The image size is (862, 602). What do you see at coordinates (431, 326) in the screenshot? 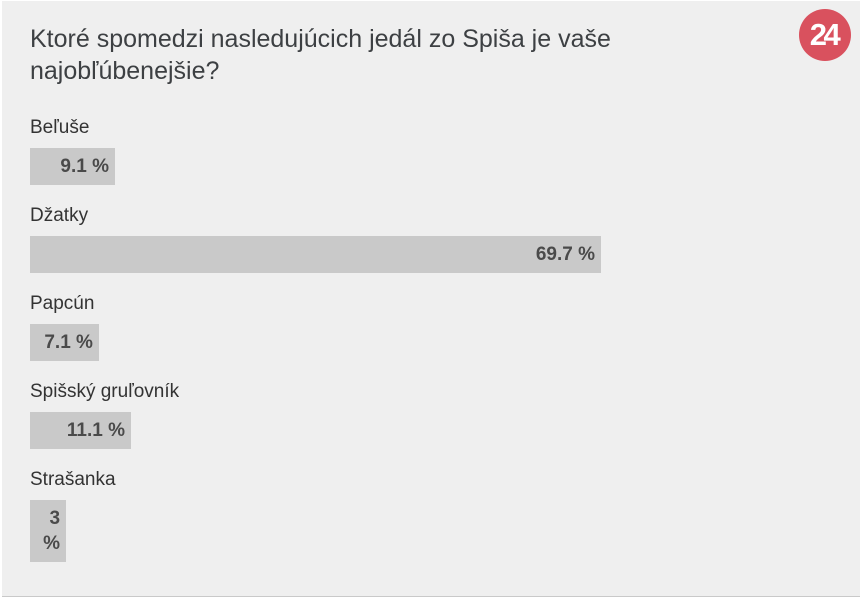
I see `poll-option-row: Papcún 7.1 %` at bounding box center [431, 326].